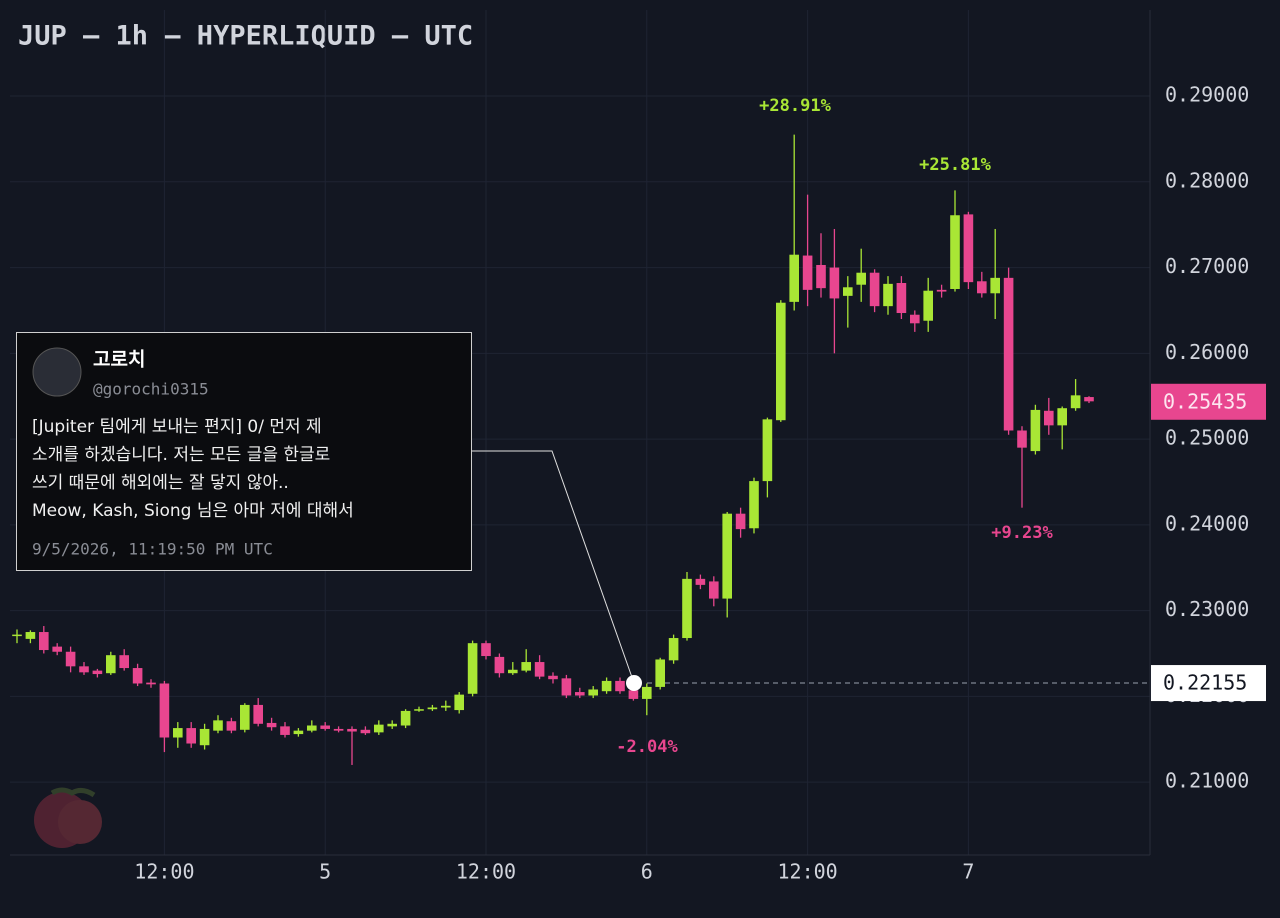 The image size is (1280, 918). I want to click on x-tick-label: 7, so click(968, 872).